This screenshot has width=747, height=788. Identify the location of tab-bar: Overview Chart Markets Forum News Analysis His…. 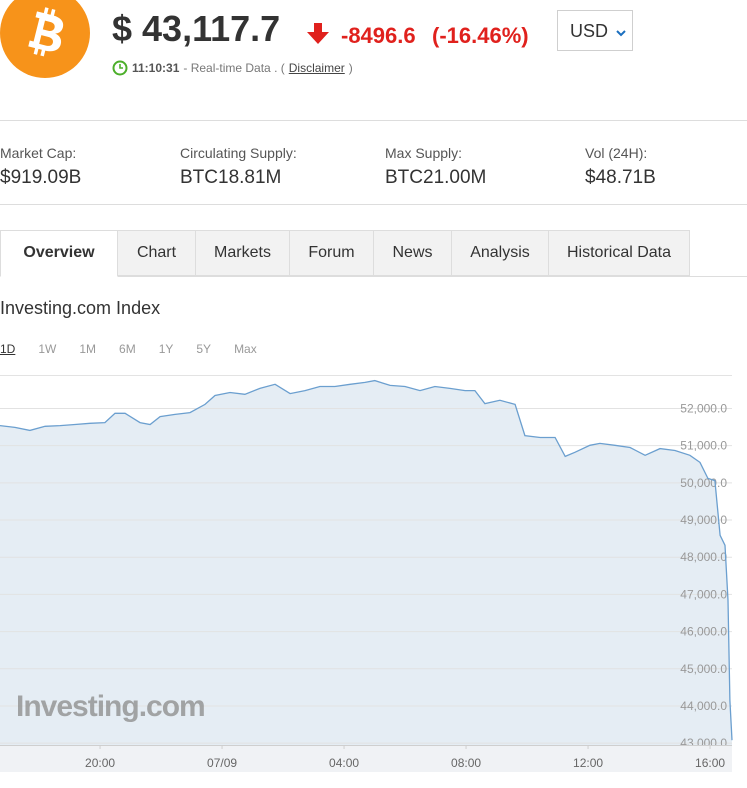
(373, 253).